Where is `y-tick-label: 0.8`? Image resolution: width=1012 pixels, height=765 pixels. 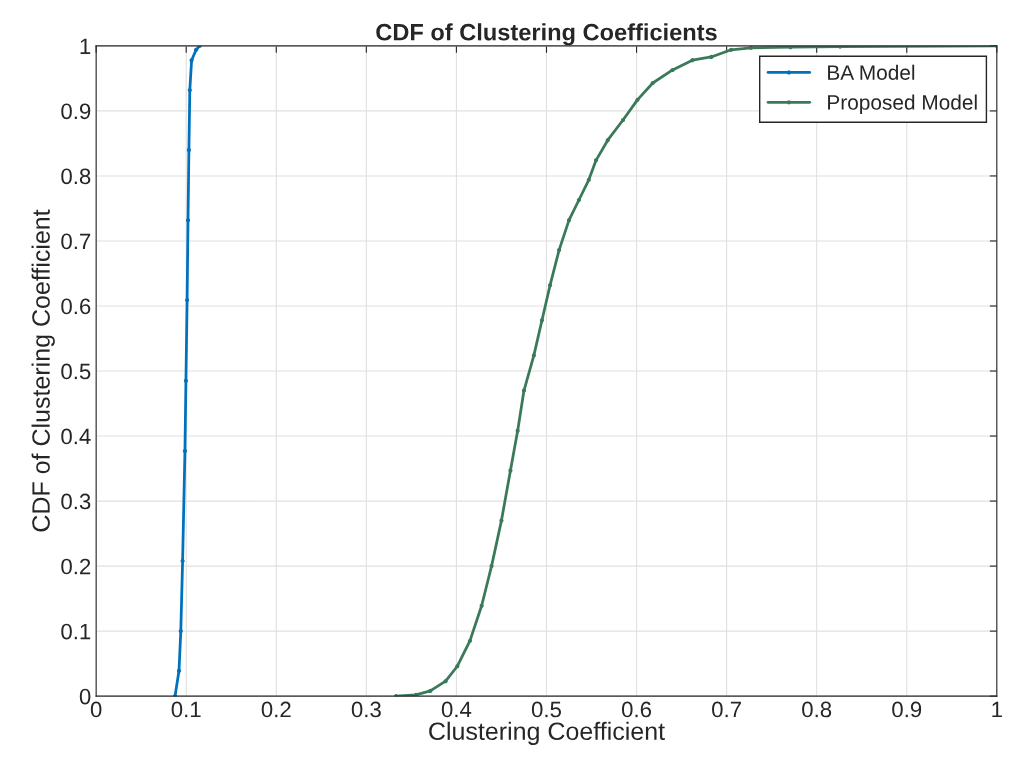
y-tick-label: 0.8 is located at coordinates (76, 176).